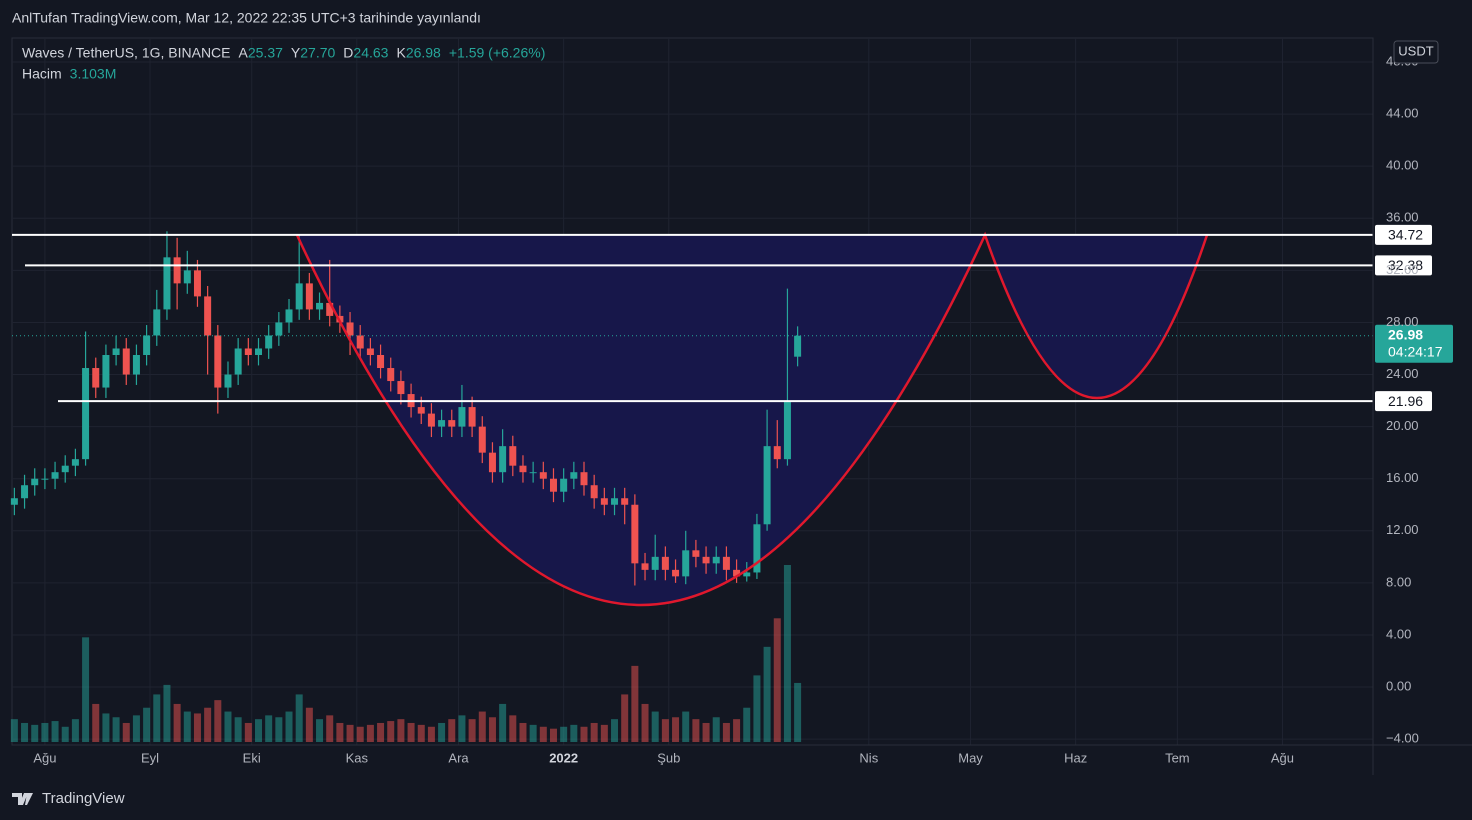 The image size is (1472, 820). What do you see at coordinates (1415, 50) in the screenshot?
I see `currency: USDT` at bounding box center [1415, 50].